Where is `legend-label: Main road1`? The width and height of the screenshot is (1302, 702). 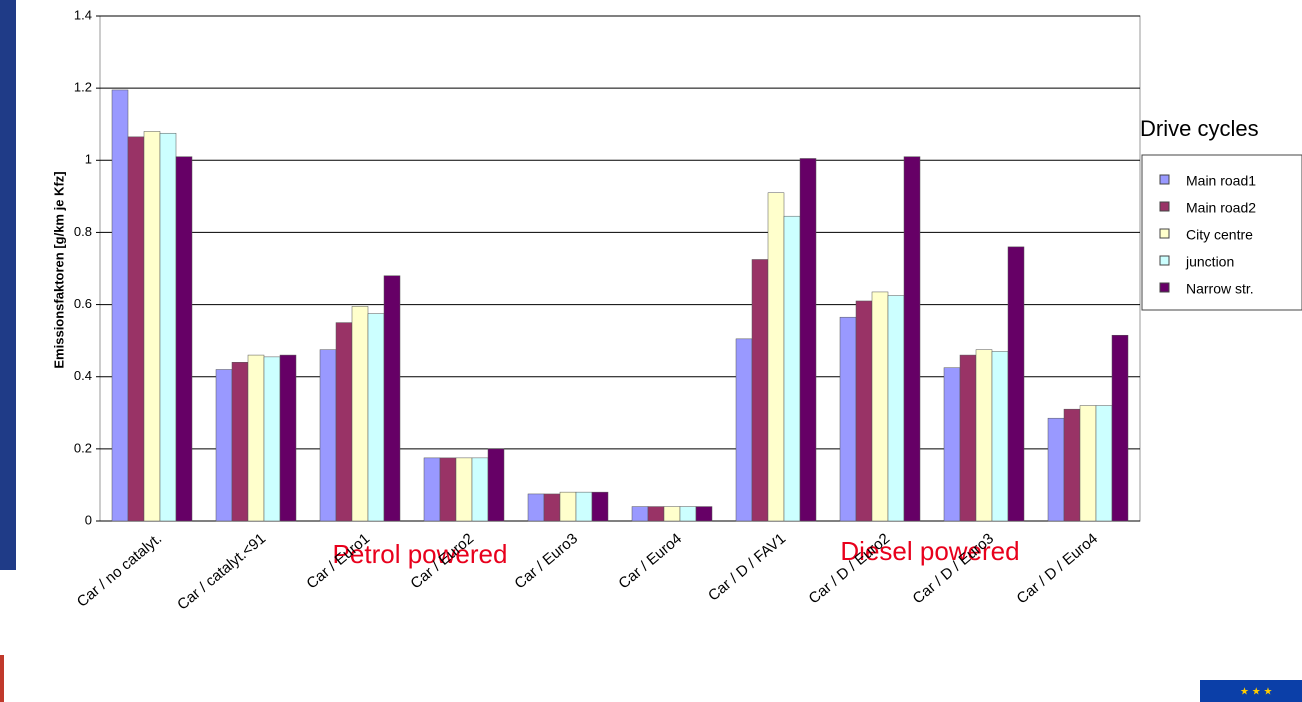 legend-label: Main road1 is located at coordinates (1221, 181).